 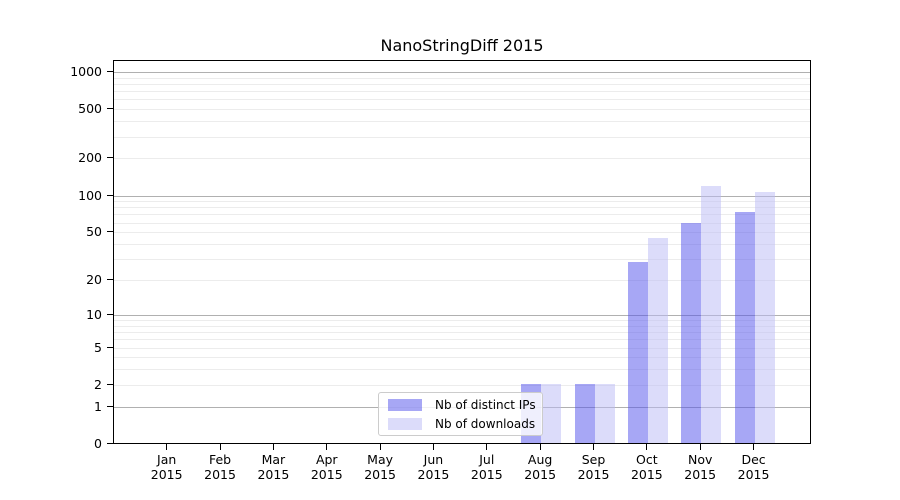 What do you see at coordinates (753, 467) in the screenshot?
I see `x-tick-label: Dec 2015` at bounding box center [753, 467].